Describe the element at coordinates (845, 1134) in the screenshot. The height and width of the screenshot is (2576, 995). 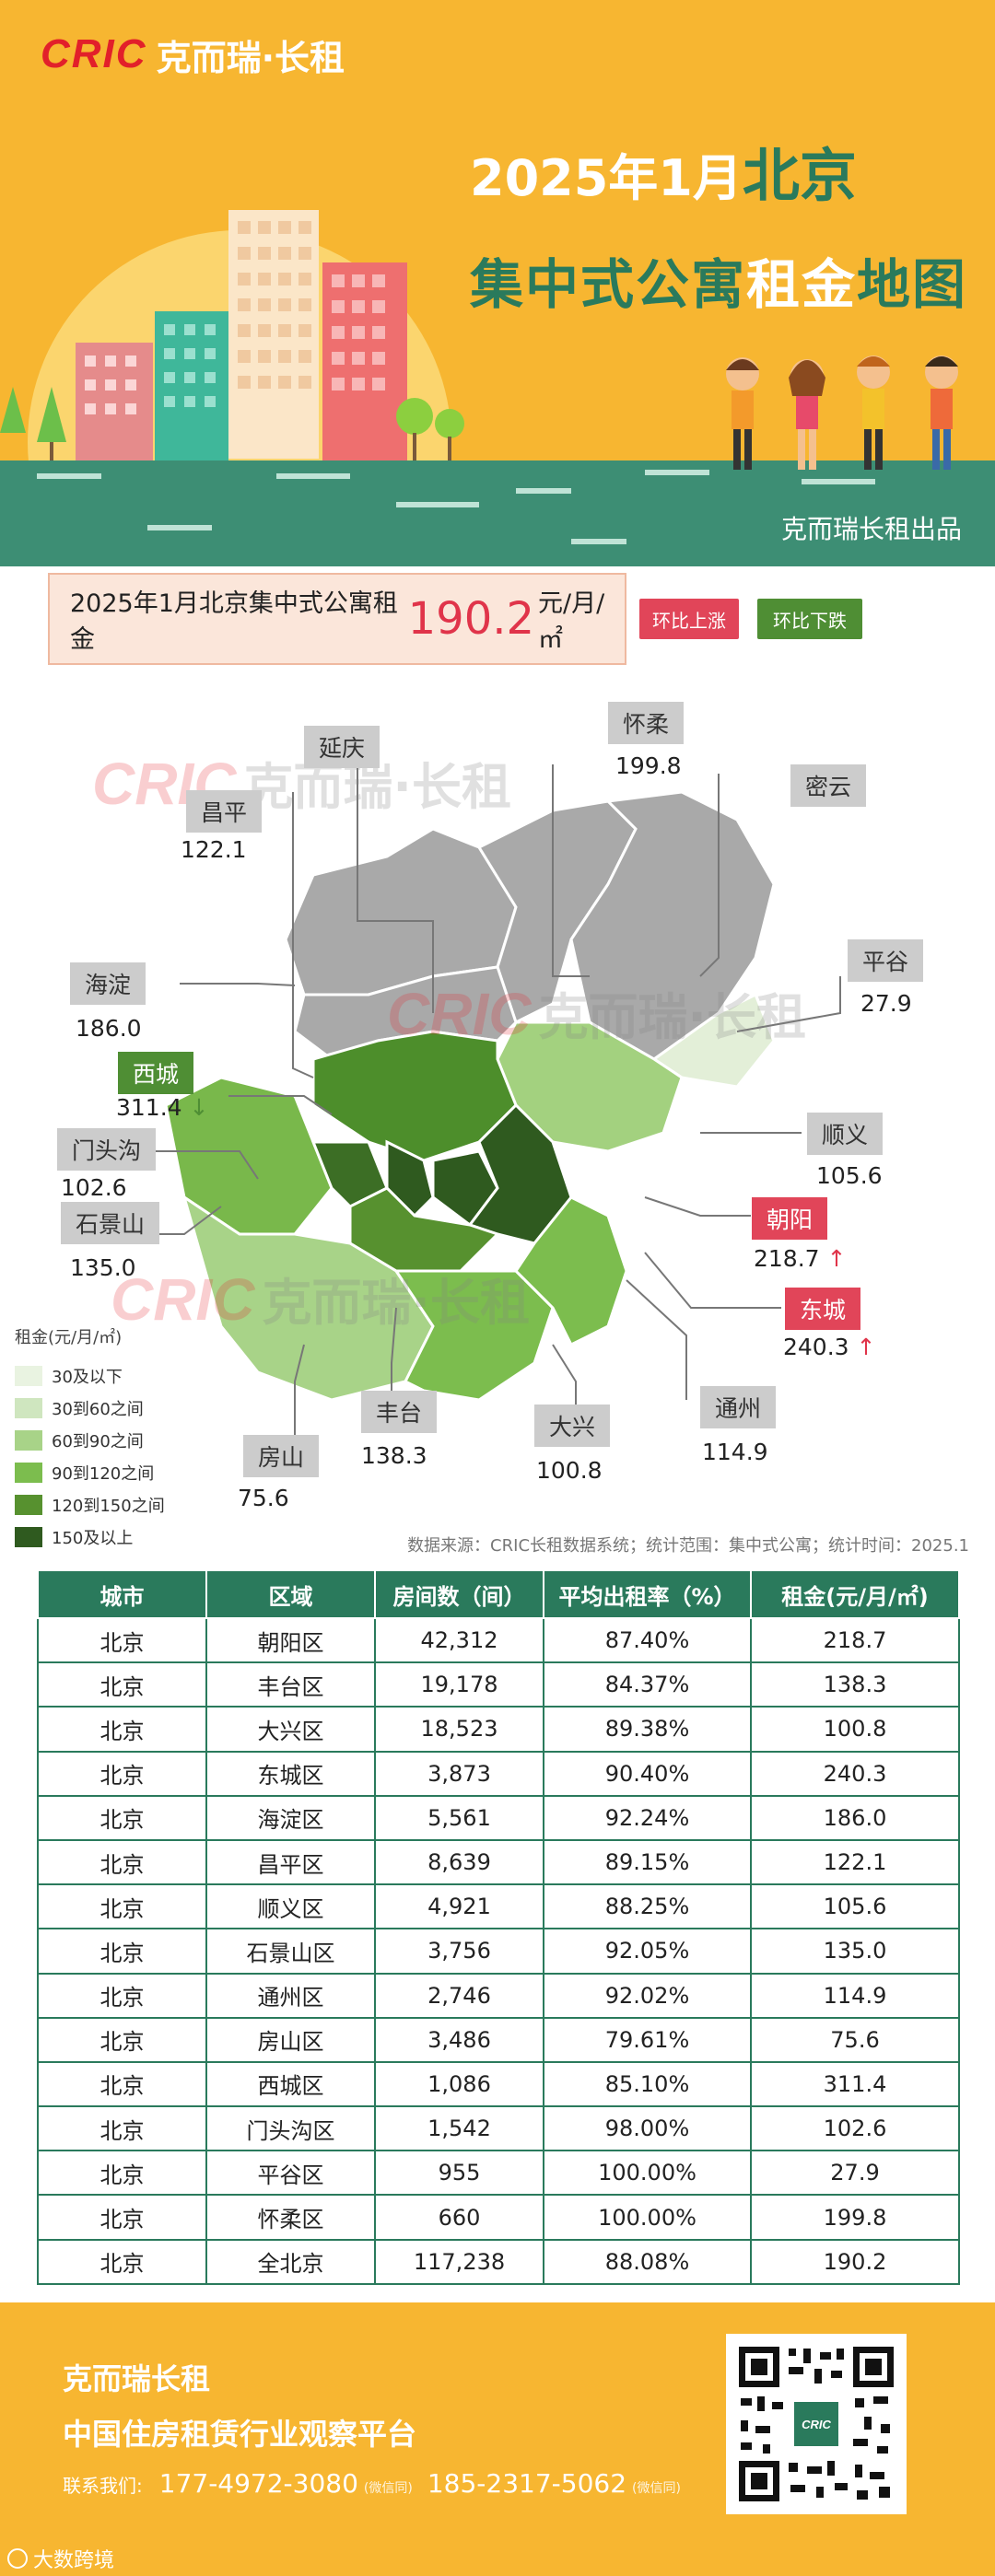
I see `district-label-shunyi: 顺义` at that location.